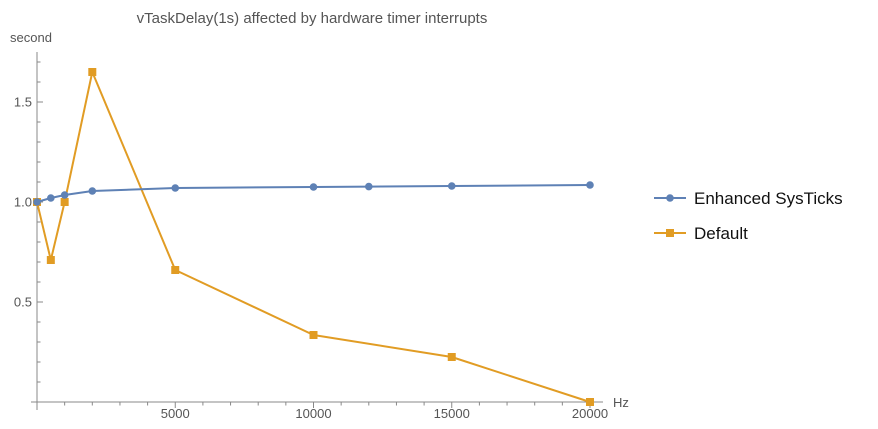 This screenshot has width=878, height=429. I want to click on x-axis-label: Hz, so click(621, 402).